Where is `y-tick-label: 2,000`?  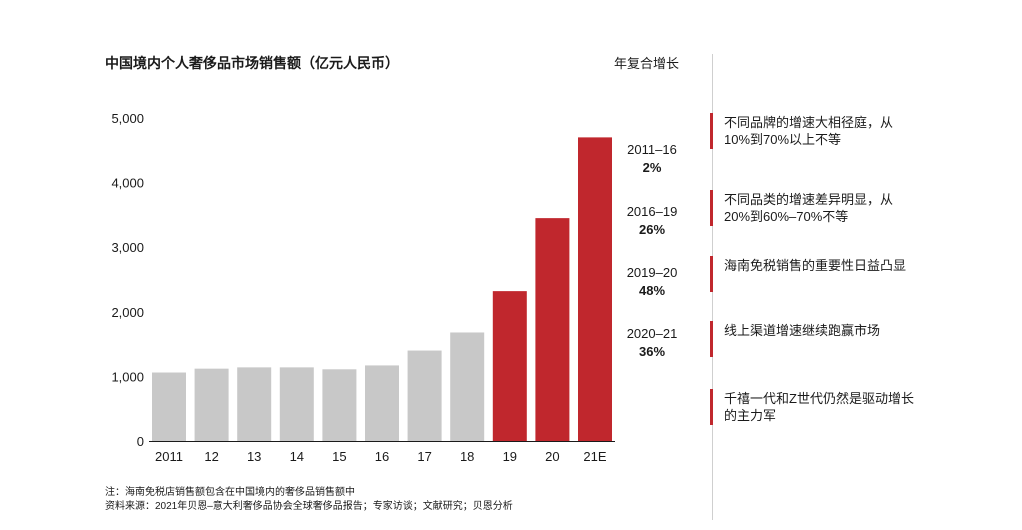
y-tick-label: 2,000 is located at coordinates (127, 312).